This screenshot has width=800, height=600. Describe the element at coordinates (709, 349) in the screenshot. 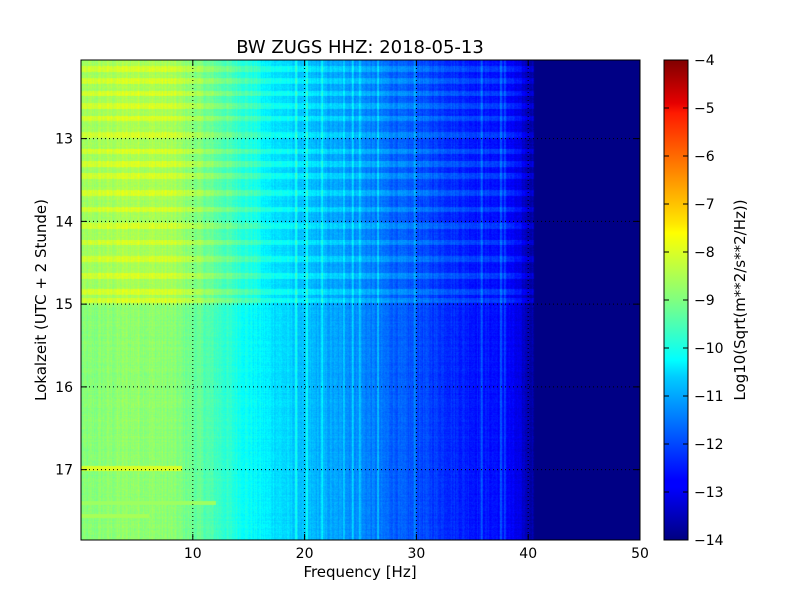

I see `colorbar-tick-label: −10` at that location.